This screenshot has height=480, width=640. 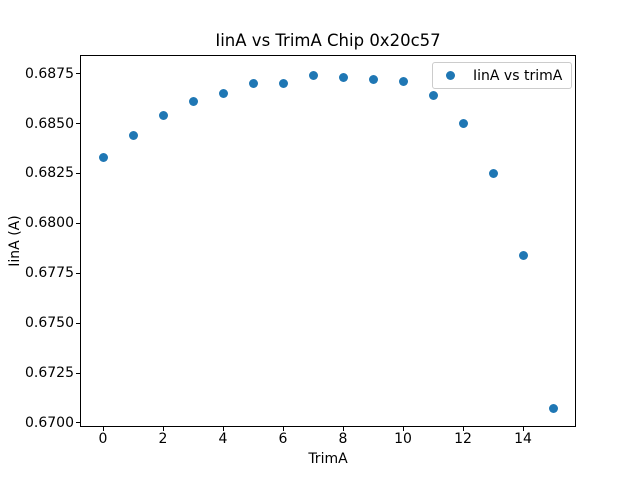 I want to click on x-tick-label: 14, so click(x=523, y=439).